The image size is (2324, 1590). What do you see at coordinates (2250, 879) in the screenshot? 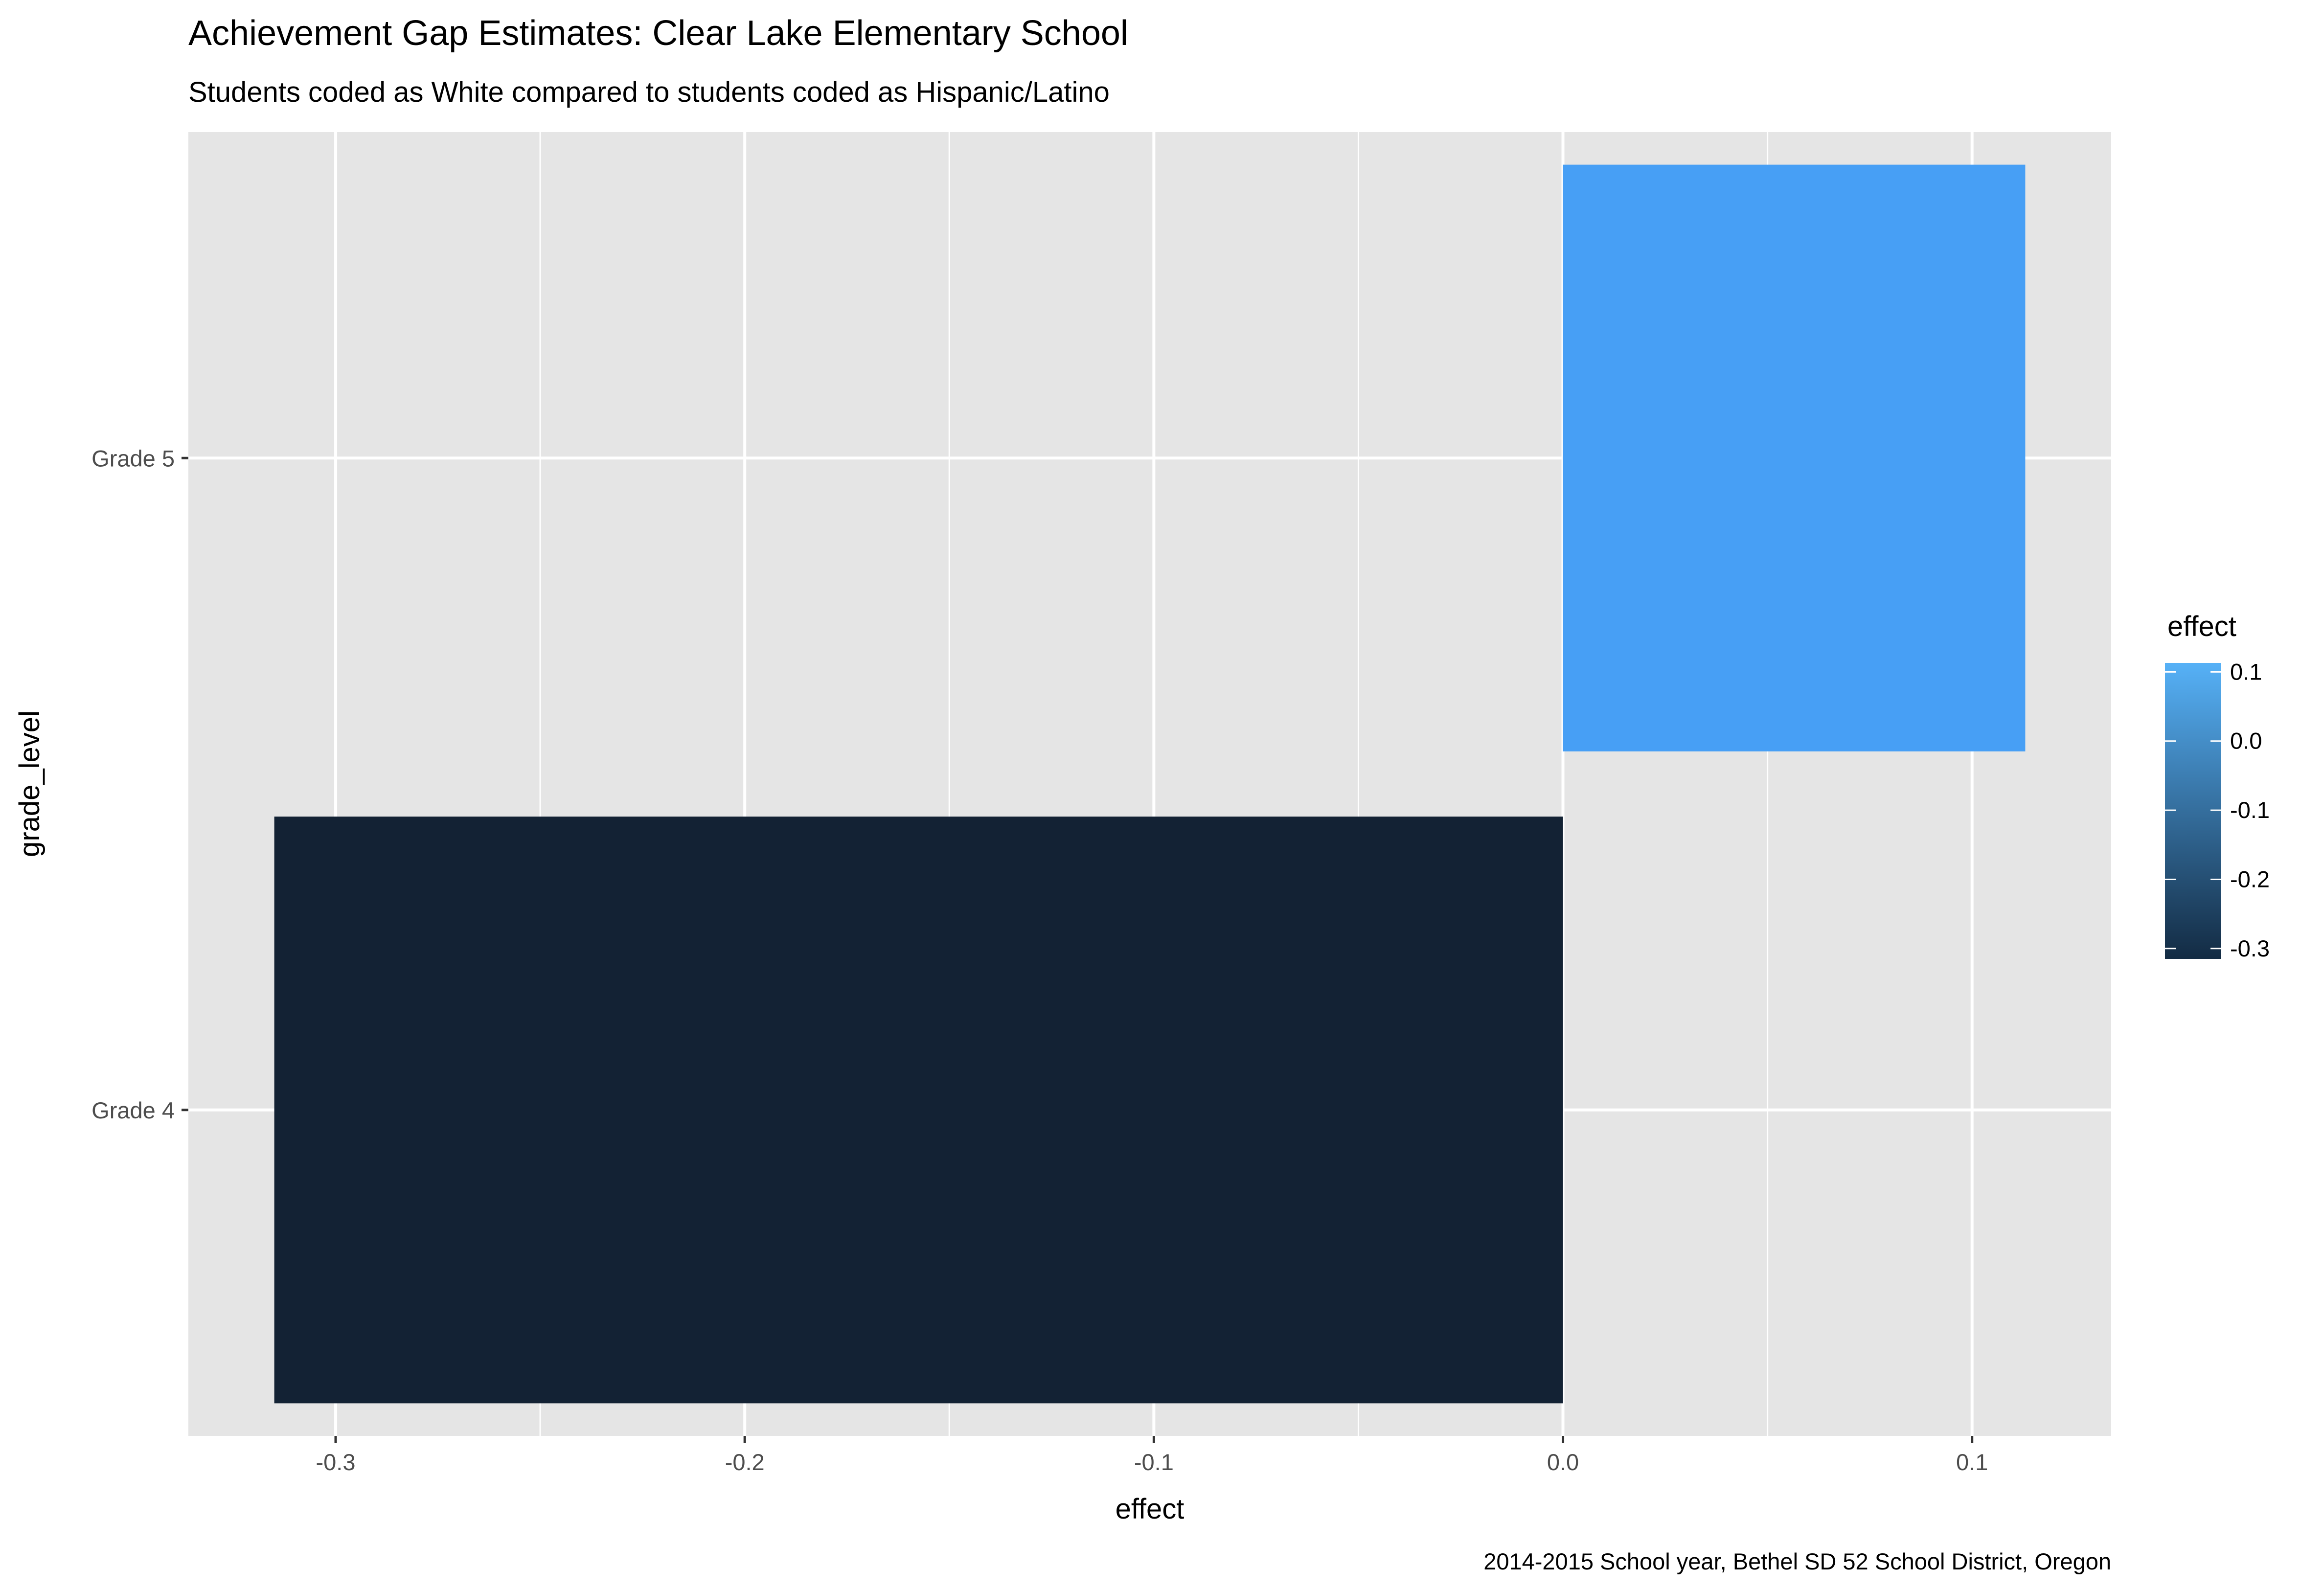
I see `legend-label: -0.2` at bounding box center [2250, 879].